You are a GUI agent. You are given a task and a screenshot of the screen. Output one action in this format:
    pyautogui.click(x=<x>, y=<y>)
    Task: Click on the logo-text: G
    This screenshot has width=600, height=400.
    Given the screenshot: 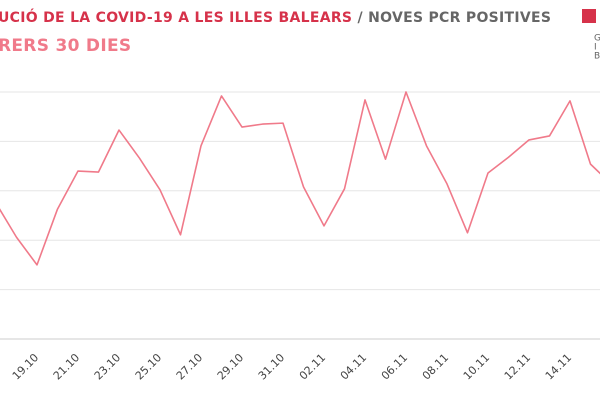 What is the action you would take?
    pyautogui.click(x=597, y=39)
    